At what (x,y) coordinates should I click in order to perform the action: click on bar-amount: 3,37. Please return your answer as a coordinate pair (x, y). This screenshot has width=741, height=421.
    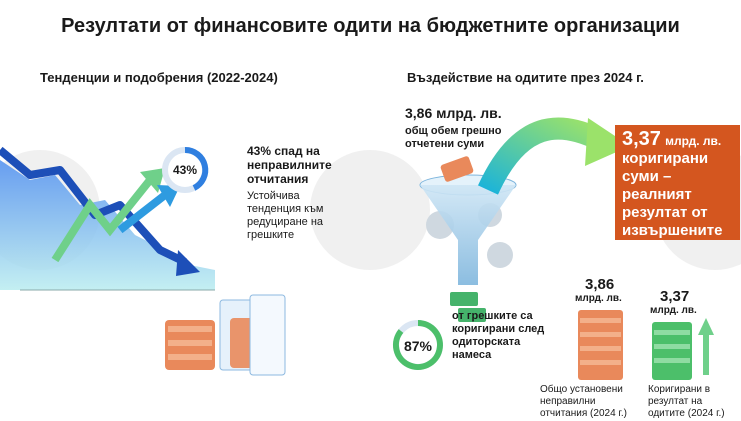
    Looking at the image, I should click on (675, 296).